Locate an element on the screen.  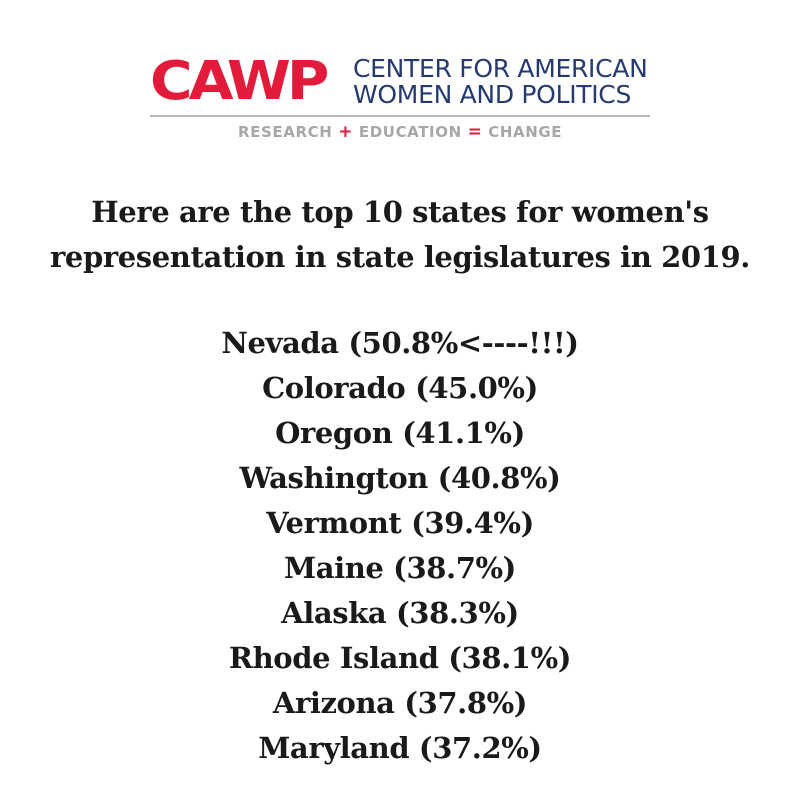
organization-name-line-2: WOMEN AND POLITICS is located at coordinates (492, 94).